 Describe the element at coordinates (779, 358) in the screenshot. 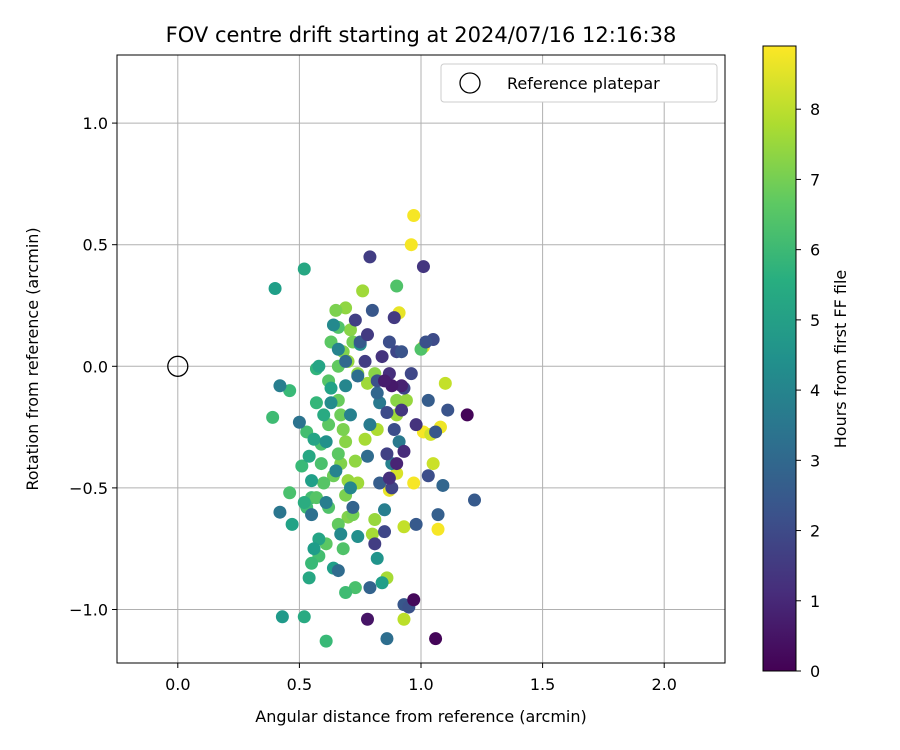

I see `colorbar-gradient` at that location.